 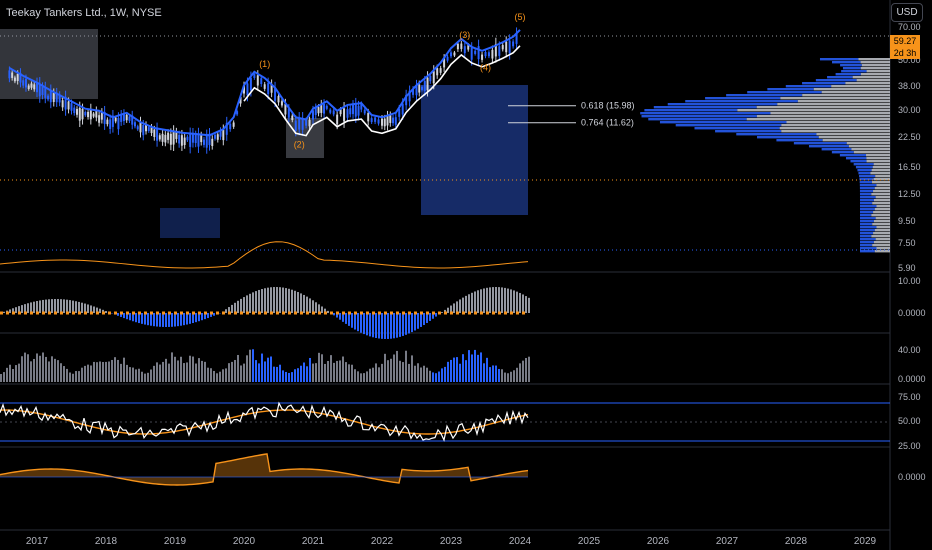 What do you see at coordinates (907, 243) in the screenshot?
I see `price-axis-label: 7.50` at bounding box center [907, 243].